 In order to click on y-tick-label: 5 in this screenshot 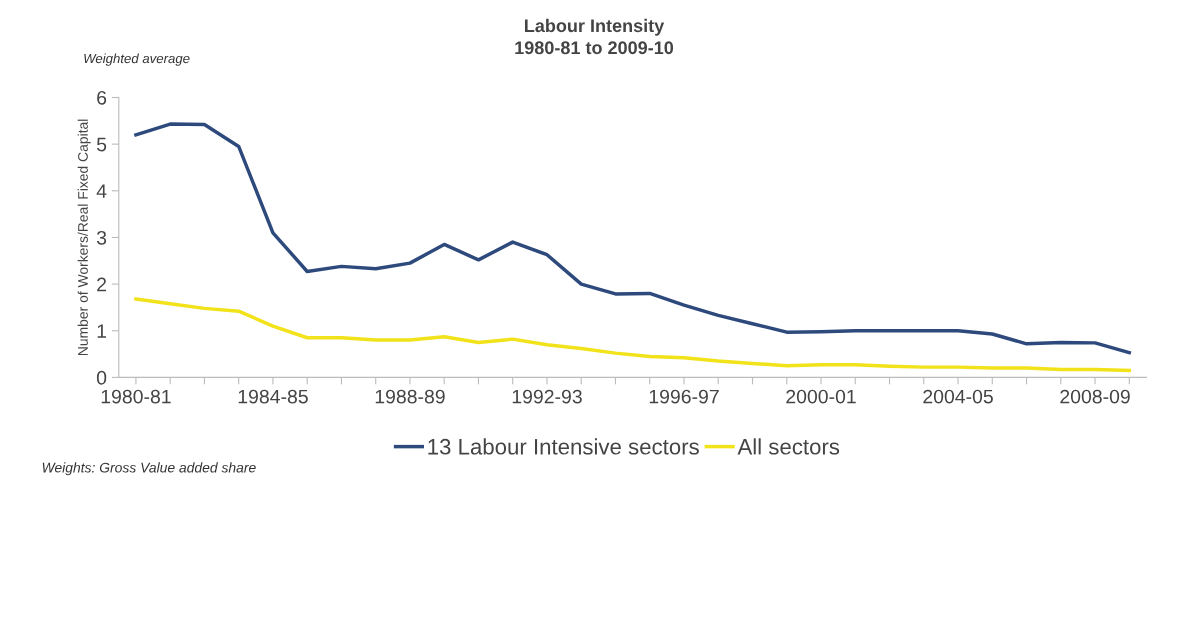, I will do `click(101, 144)`.